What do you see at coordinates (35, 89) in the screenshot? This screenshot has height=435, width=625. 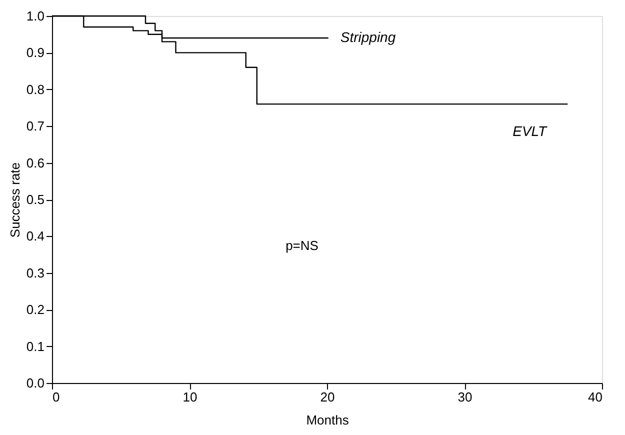 I see `y-tick-label: 0.8` at bounding box center [35, 89].